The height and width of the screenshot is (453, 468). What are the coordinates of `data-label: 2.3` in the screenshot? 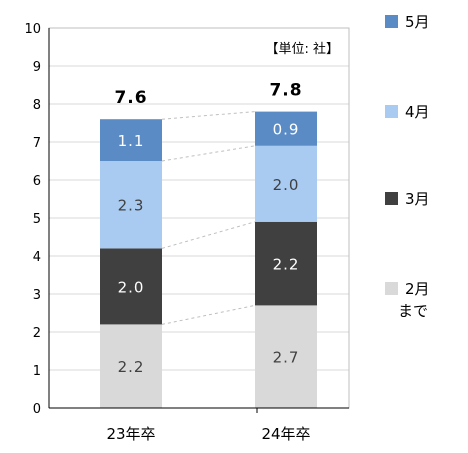 It's located at (131, 206).